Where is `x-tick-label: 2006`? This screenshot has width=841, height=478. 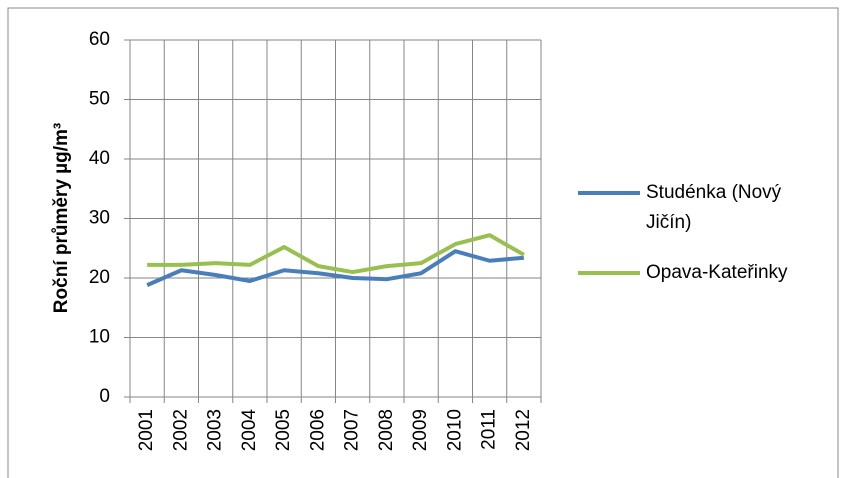 x-tick-label: 2006 is located at coordinates (317, 430).